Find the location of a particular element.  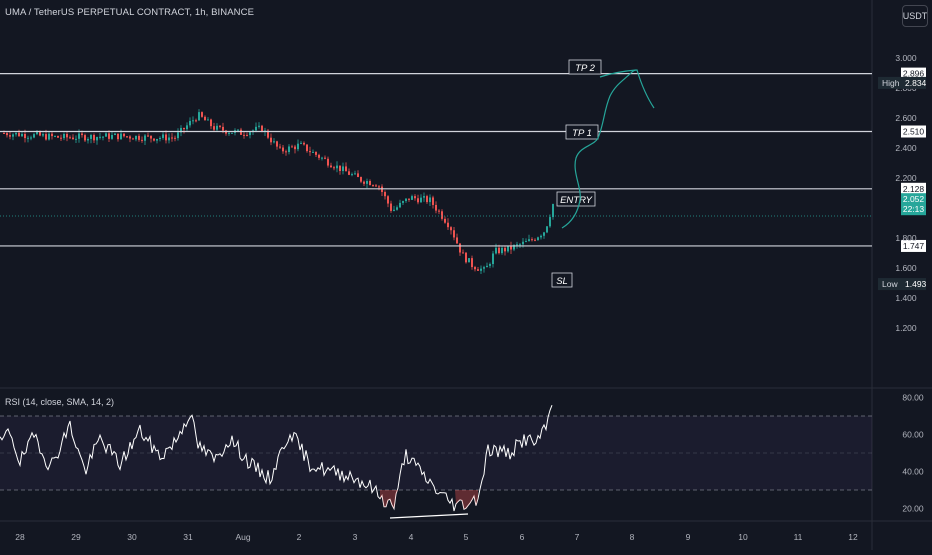

divergence-line is located at coordinates (429, 516).